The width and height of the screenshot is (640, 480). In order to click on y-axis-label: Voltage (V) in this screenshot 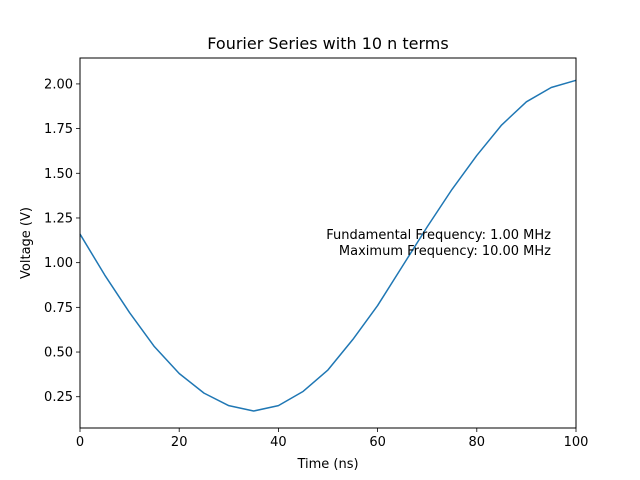, I will do `click(26, 243)`.